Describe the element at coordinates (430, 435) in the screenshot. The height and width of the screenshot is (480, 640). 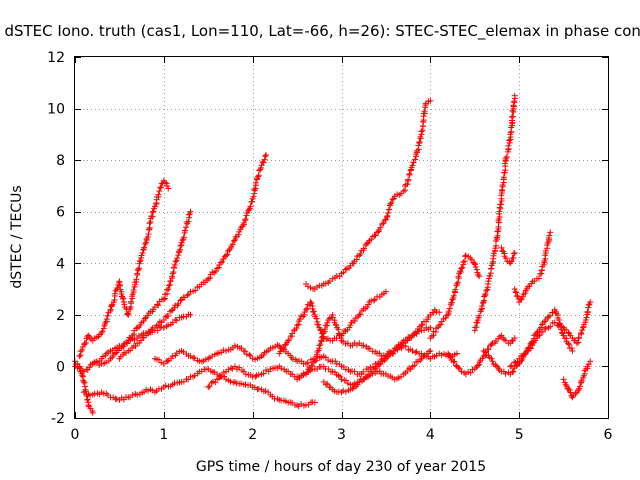
I see `x-tick-label: 4` at that location.